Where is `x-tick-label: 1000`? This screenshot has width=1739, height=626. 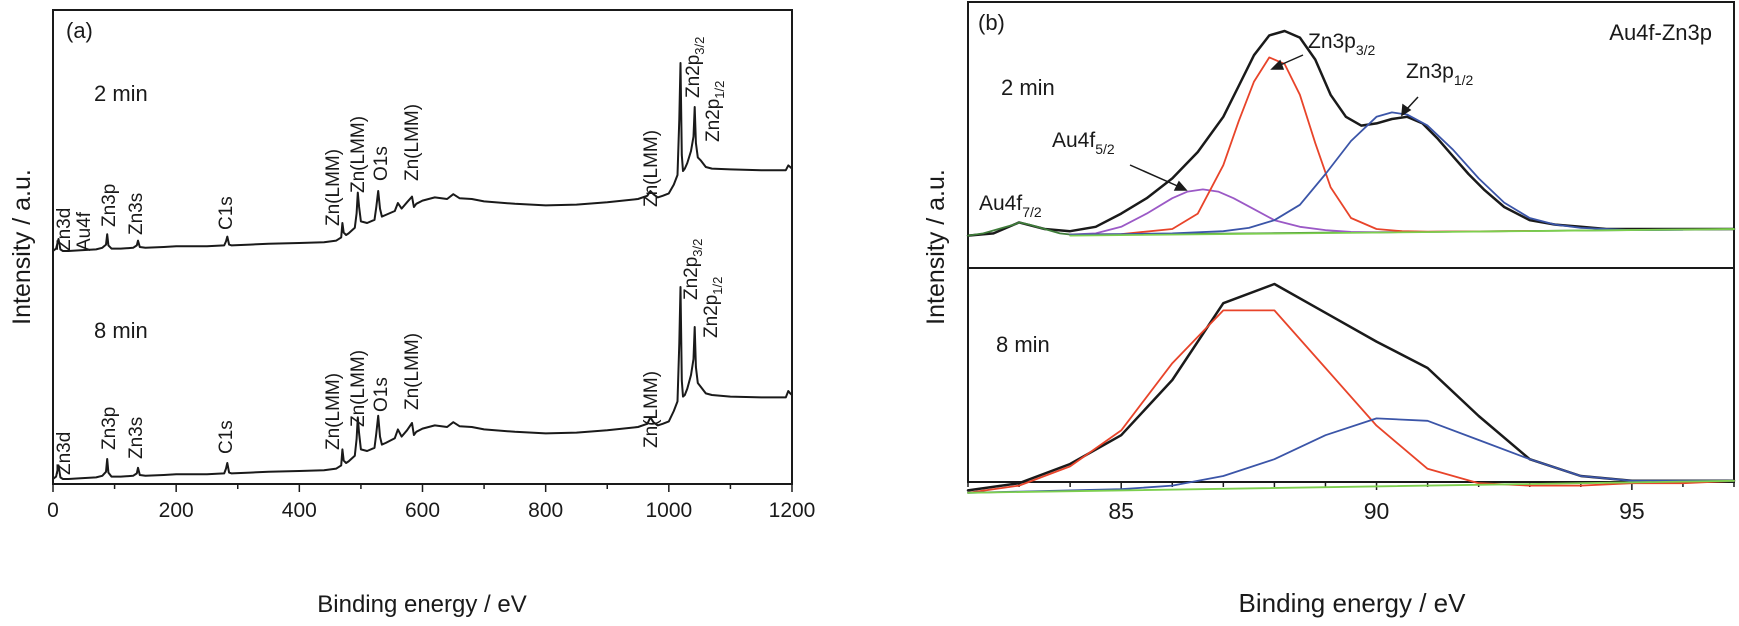
x-tick-label: 1000 is located at coordinates (668, 510).